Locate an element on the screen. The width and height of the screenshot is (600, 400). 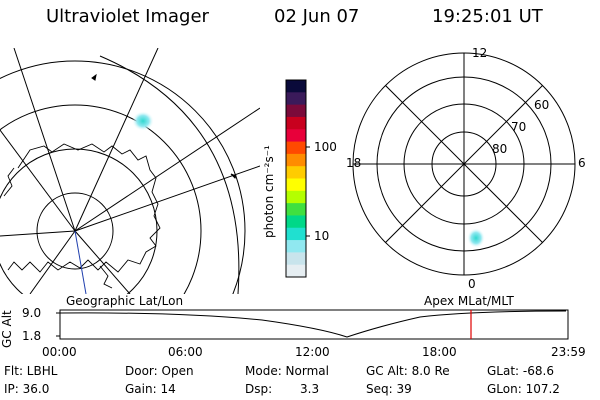
timeline-ylabel: GC Alt is located at coordinates (7, 329).